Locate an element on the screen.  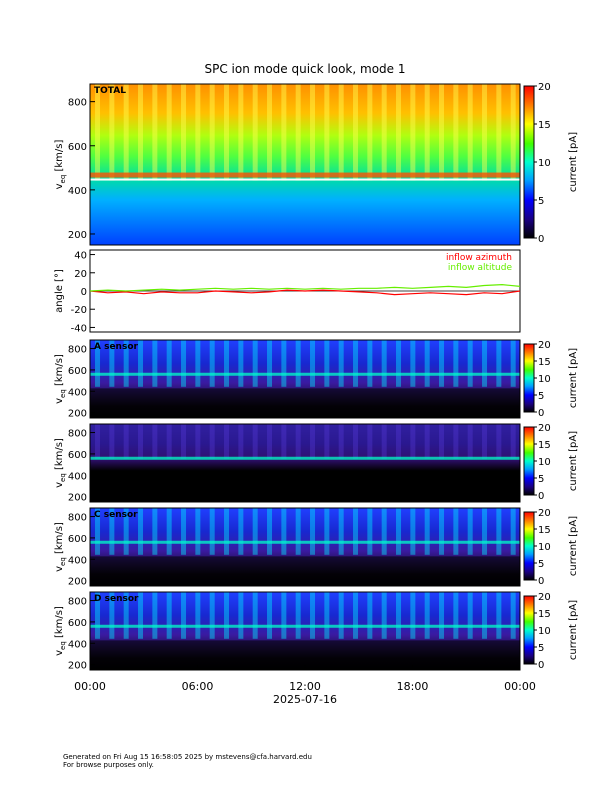
panel-frame is located at coordinates (305, 463).